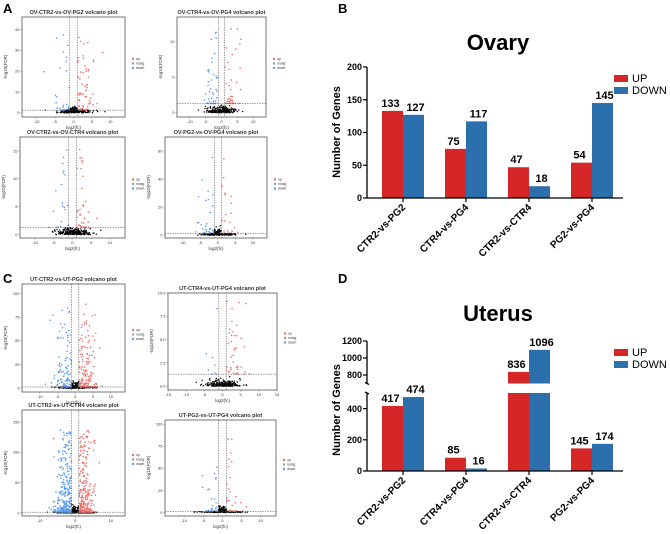 This screenshot has width=670, height=534. What do you see at coordinates (281, 68) in the screenshot?
I see `legend-label-down: down` at bounding box center [281, 68].